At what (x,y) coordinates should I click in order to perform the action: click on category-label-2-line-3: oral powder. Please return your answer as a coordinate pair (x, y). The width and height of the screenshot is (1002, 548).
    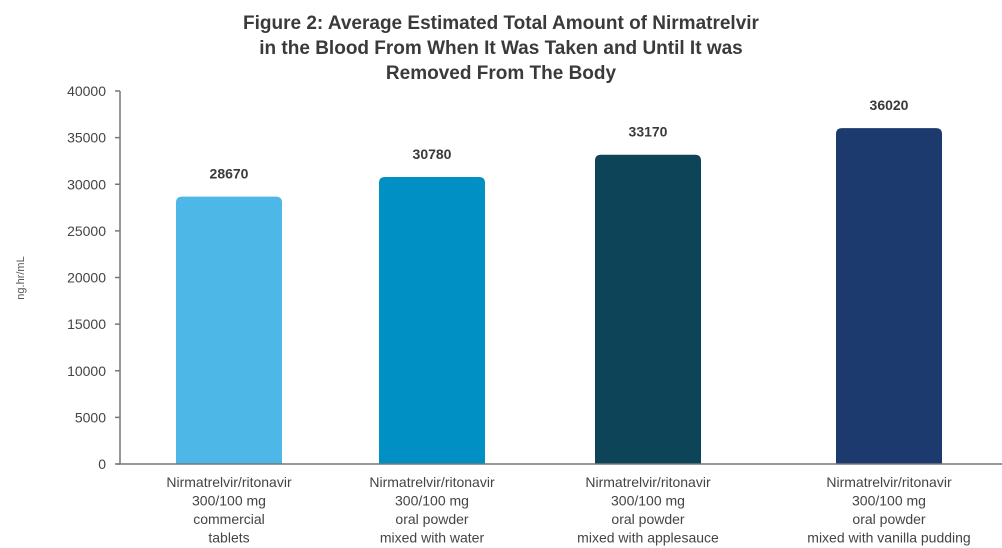
    Looking at the image, I should click on (431, 519).